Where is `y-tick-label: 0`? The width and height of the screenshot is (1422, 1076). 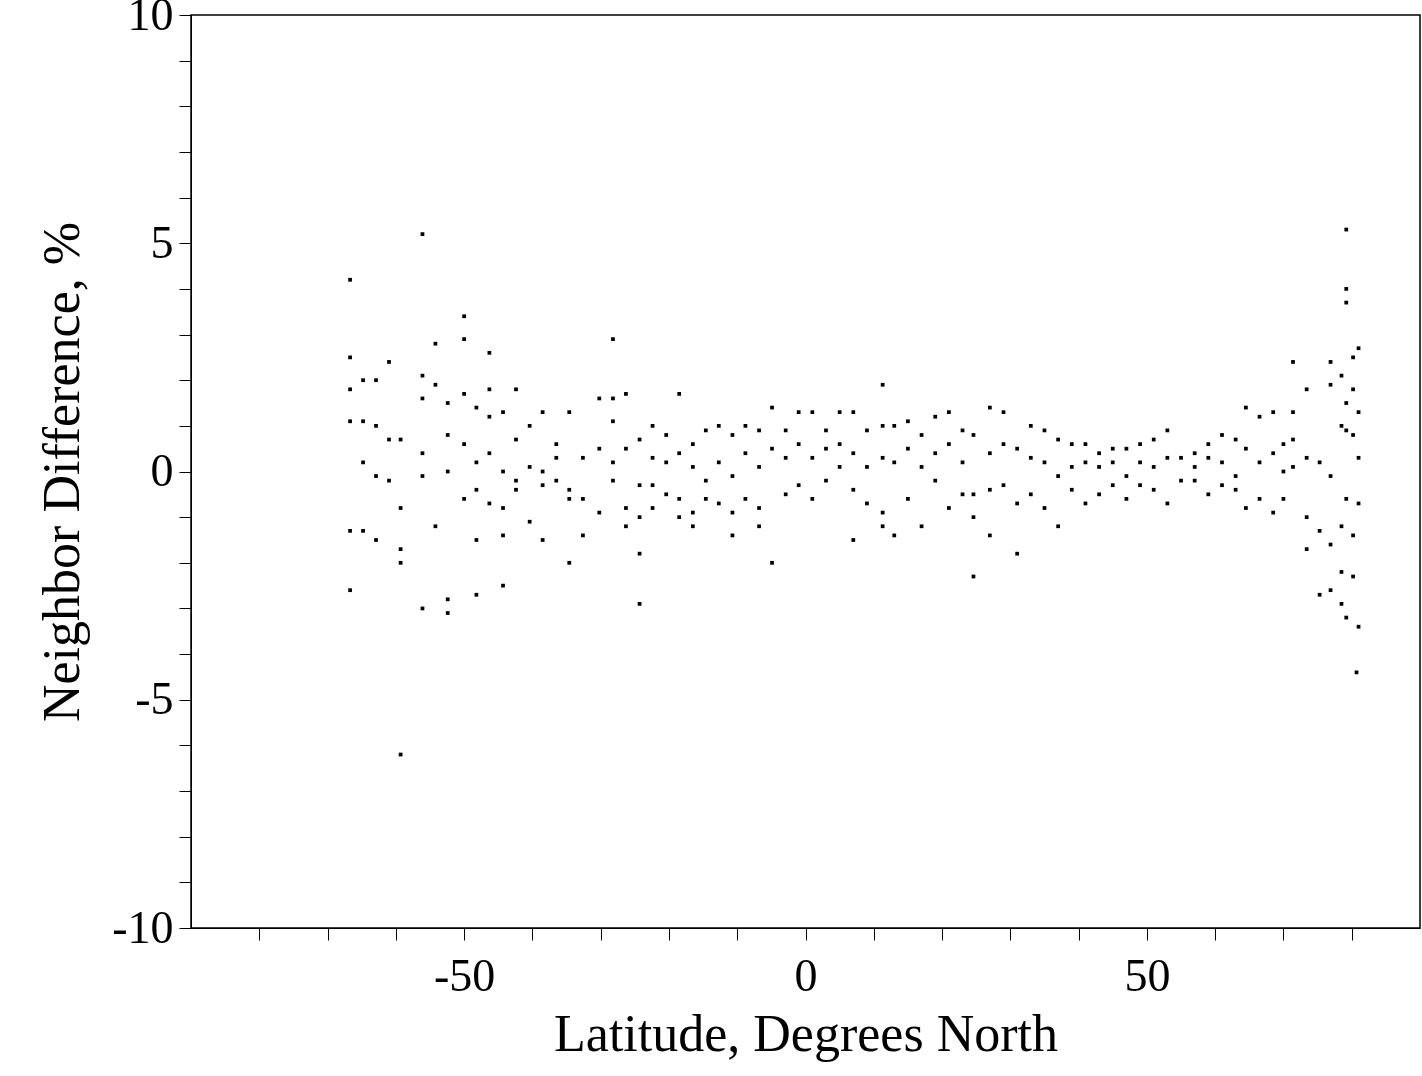
y-tick-label: 0 is located at coordinates (162, 470).